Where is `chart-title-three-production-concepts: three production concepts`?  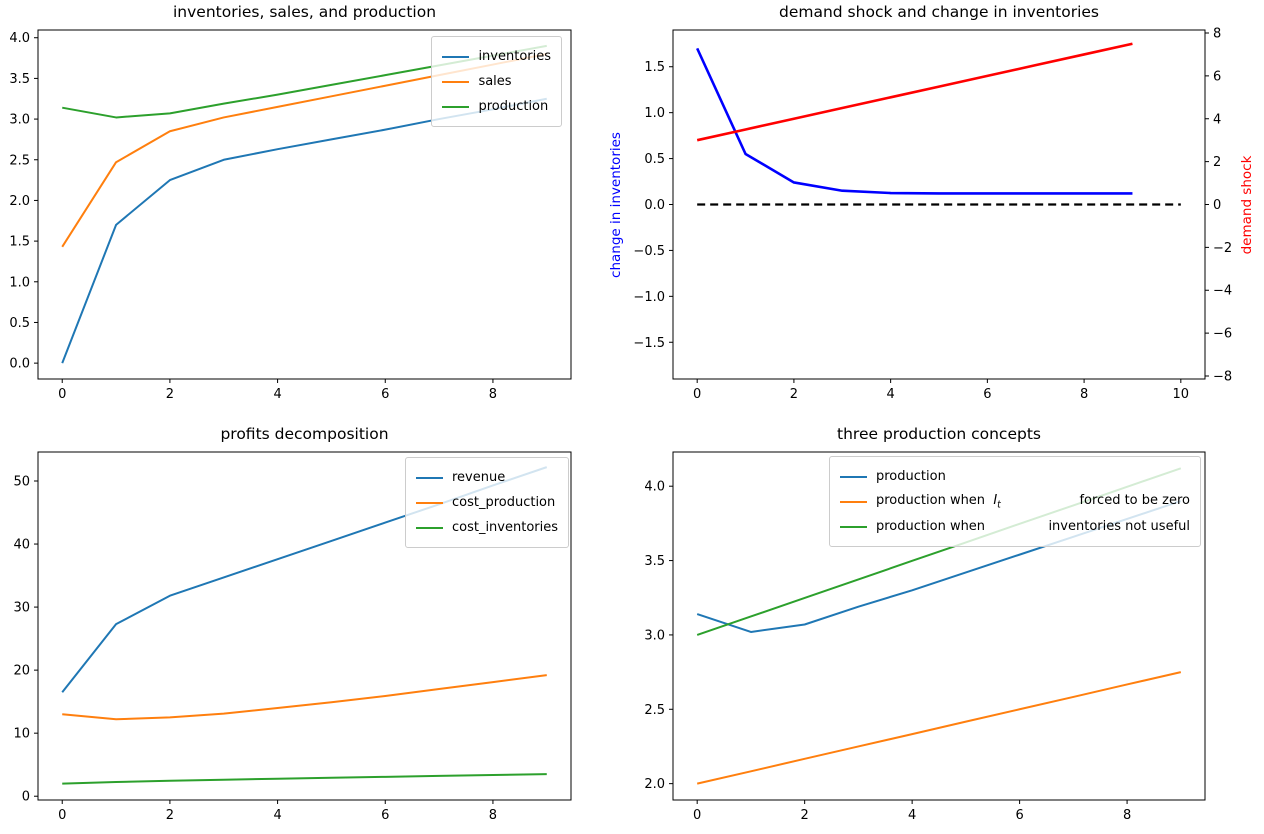
chart-title-three-production-concepts: three production concepts is located at coordinates (939, 434).